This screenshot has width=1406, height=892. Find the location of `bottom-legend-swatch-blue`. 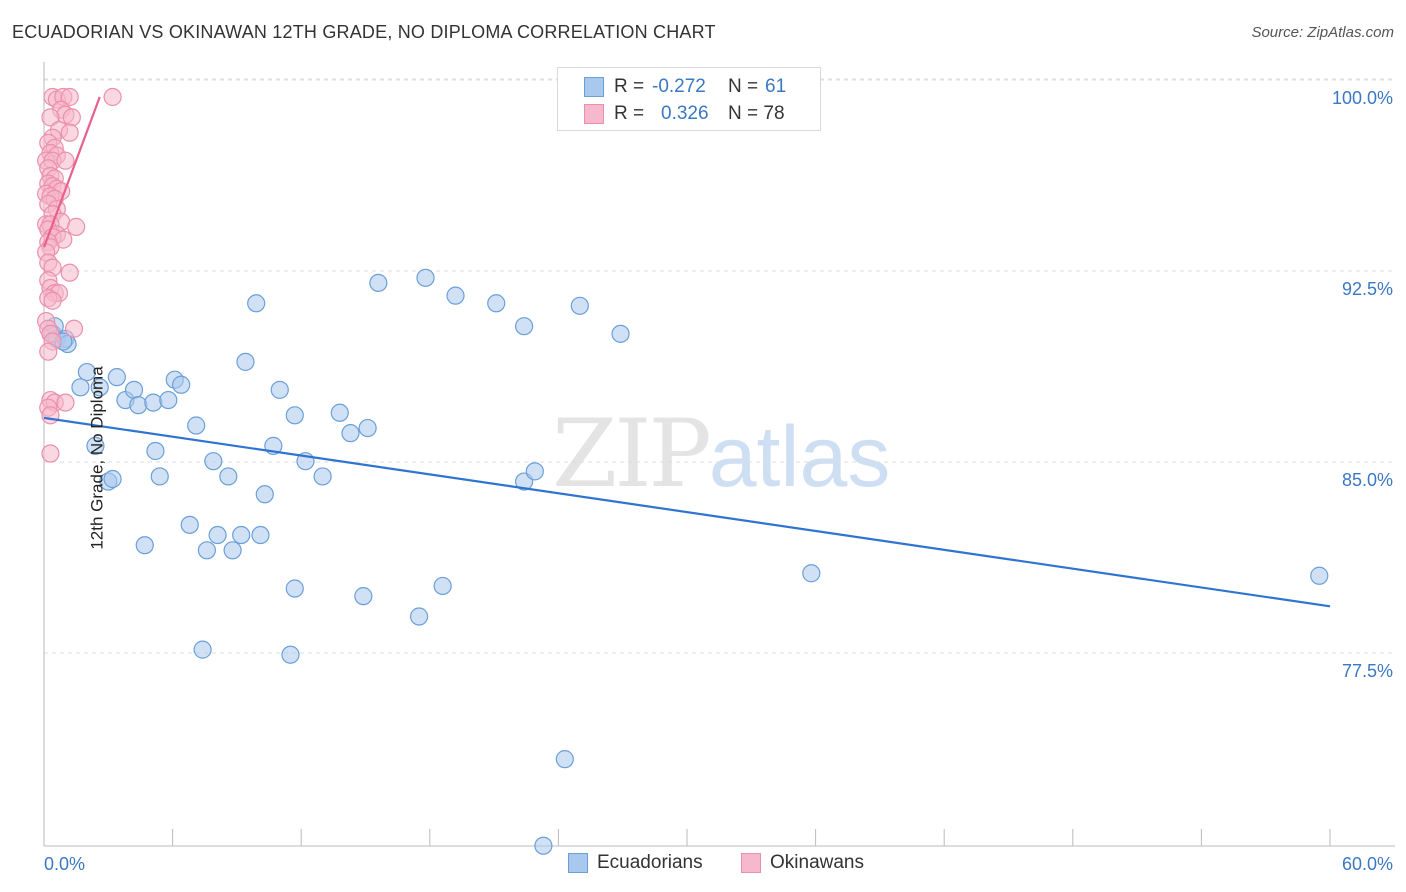

bottom-legend-swatch-blue is located at coordinates (578, 863).